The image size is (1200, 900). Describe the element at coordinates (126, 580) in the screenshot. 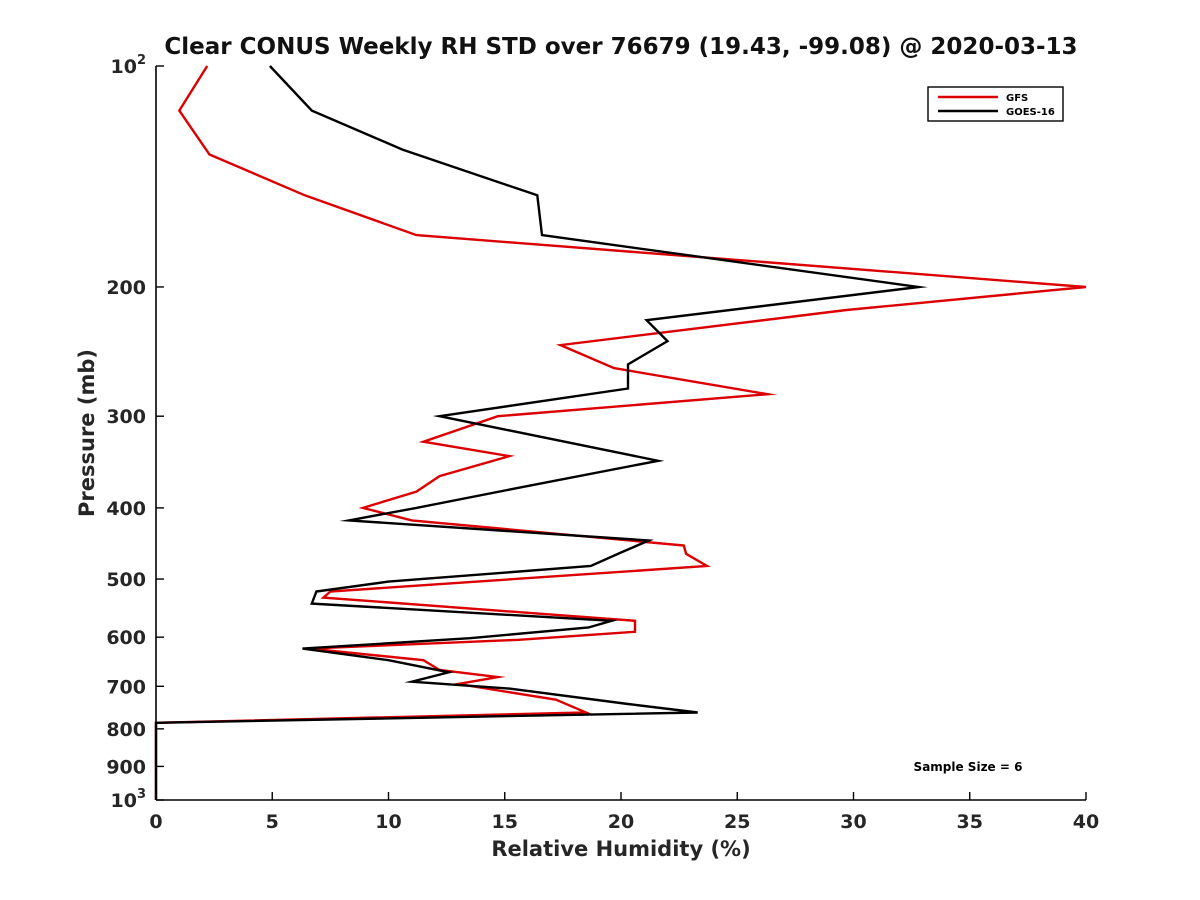

I see `y-tick-label: 500` at that location.